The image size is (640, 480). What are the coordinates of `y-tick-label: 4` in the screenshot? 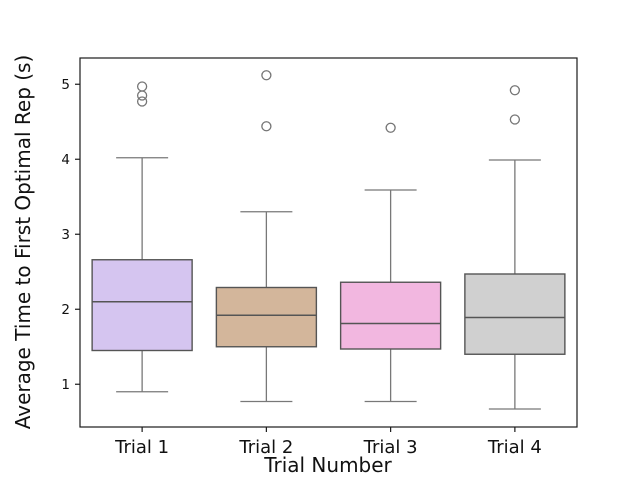 It's located at (65, 160).